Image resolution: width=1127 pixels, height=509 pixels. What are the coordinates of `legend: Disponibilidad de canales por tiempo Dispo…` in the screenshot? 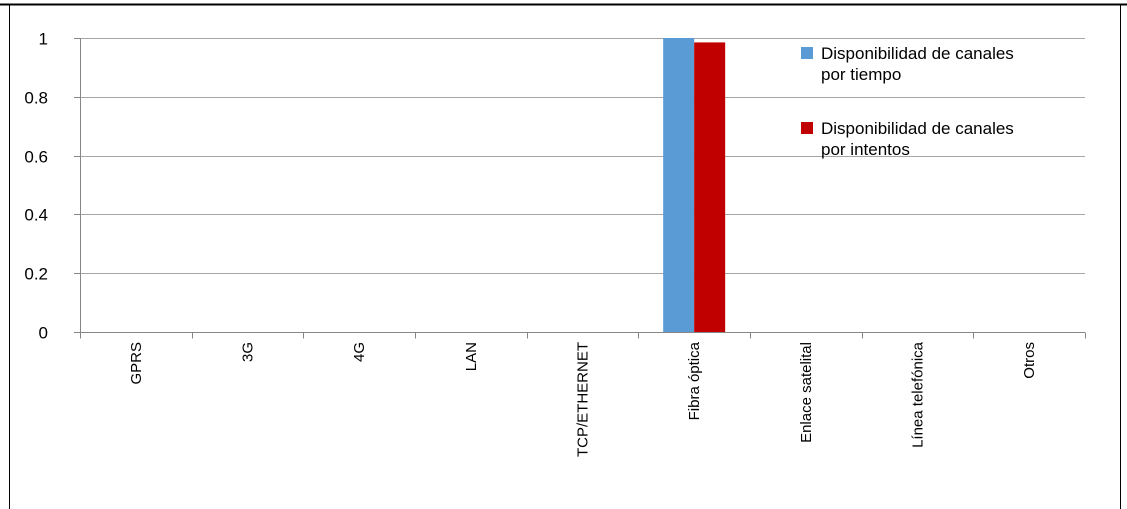 It's located at (907, 101).